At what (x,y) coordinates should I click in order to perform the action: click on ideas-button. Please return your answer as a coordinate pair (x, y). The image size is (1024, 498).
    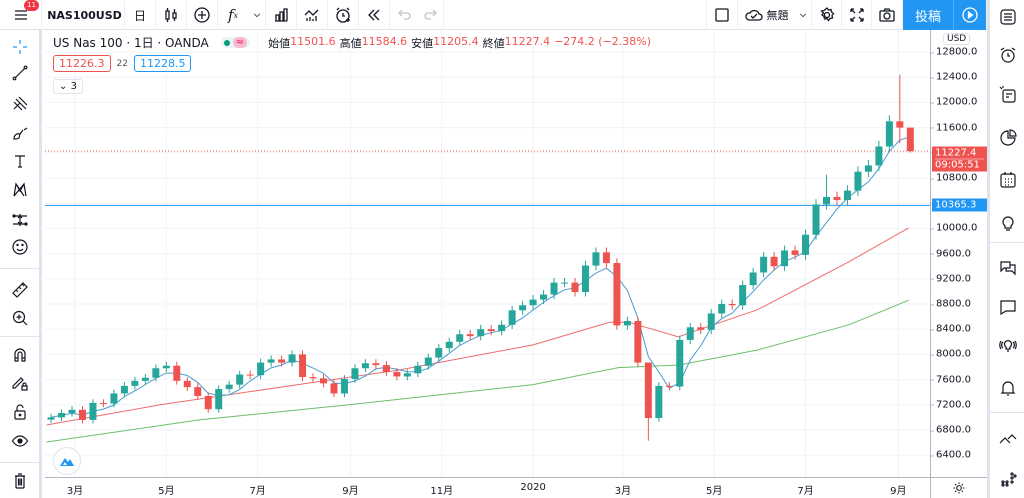
    Looking at the image, I should click on (1008, 223).